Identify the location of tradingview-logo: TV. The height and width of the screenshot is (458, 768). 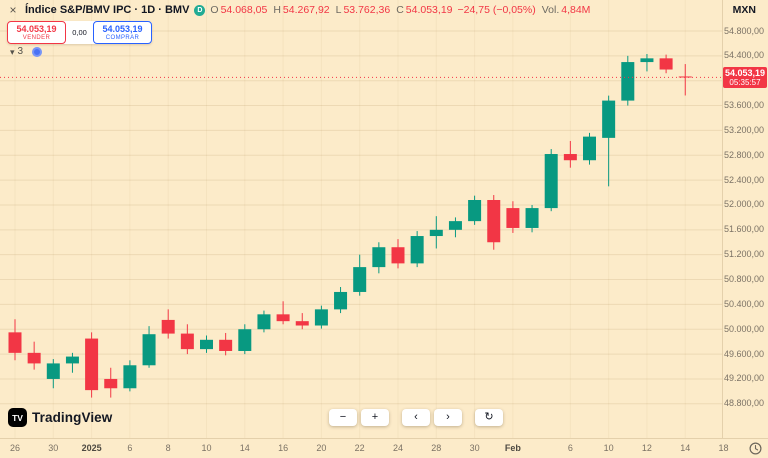
(17, 417).